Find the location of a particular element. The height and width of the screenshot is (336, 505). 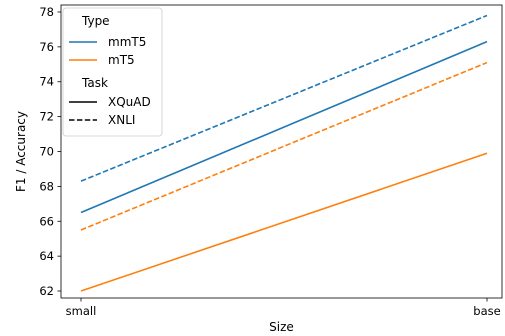

legend-task-title: Task is located at coordinates (94, 83).